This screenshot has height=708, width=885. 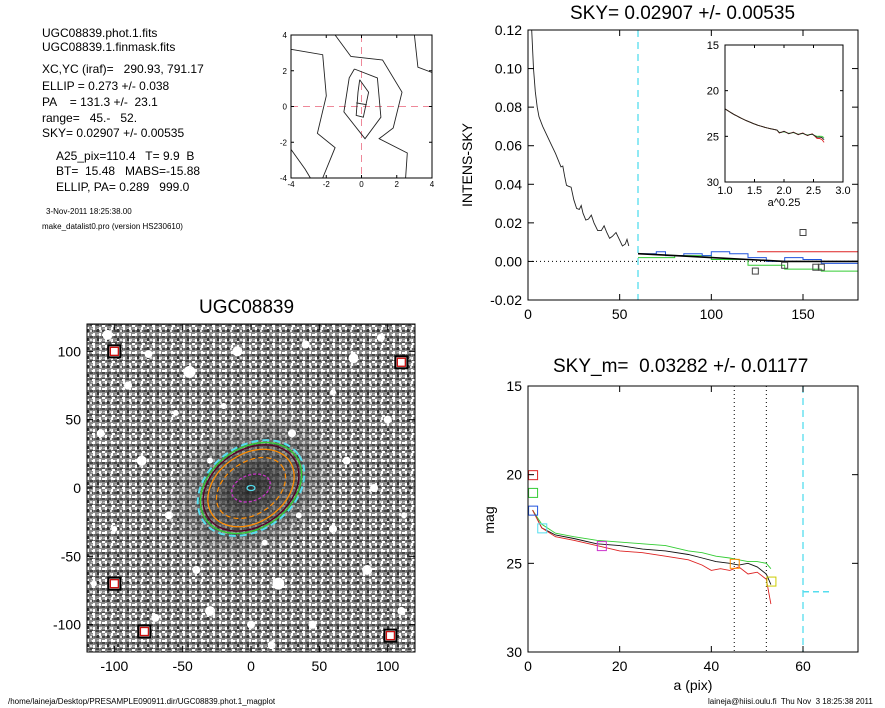 I want to click on inset-xtick-label: 3.0, so click(x=842, y=191).